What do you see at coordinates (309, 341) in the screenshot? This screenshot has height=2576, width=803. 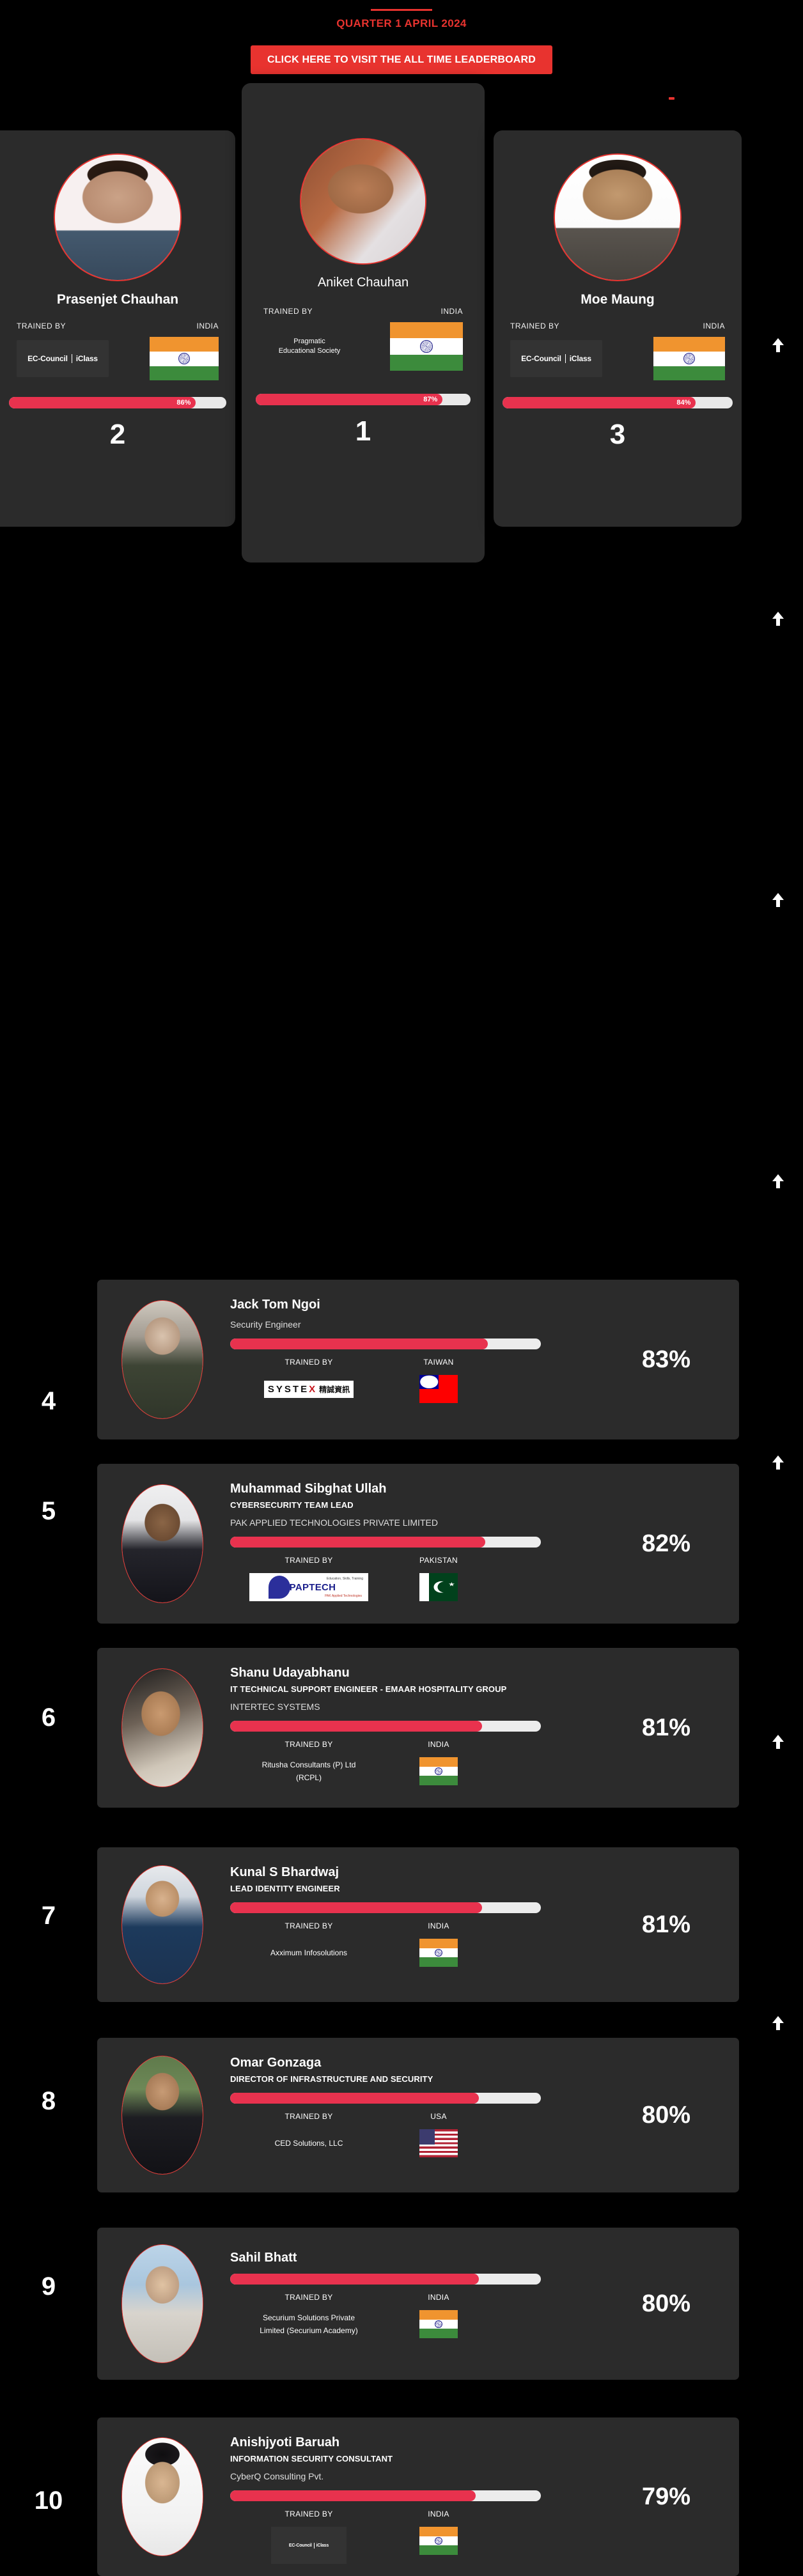 I see `trainer-line-1: Pragmatic` at bounding box center [309, 341].